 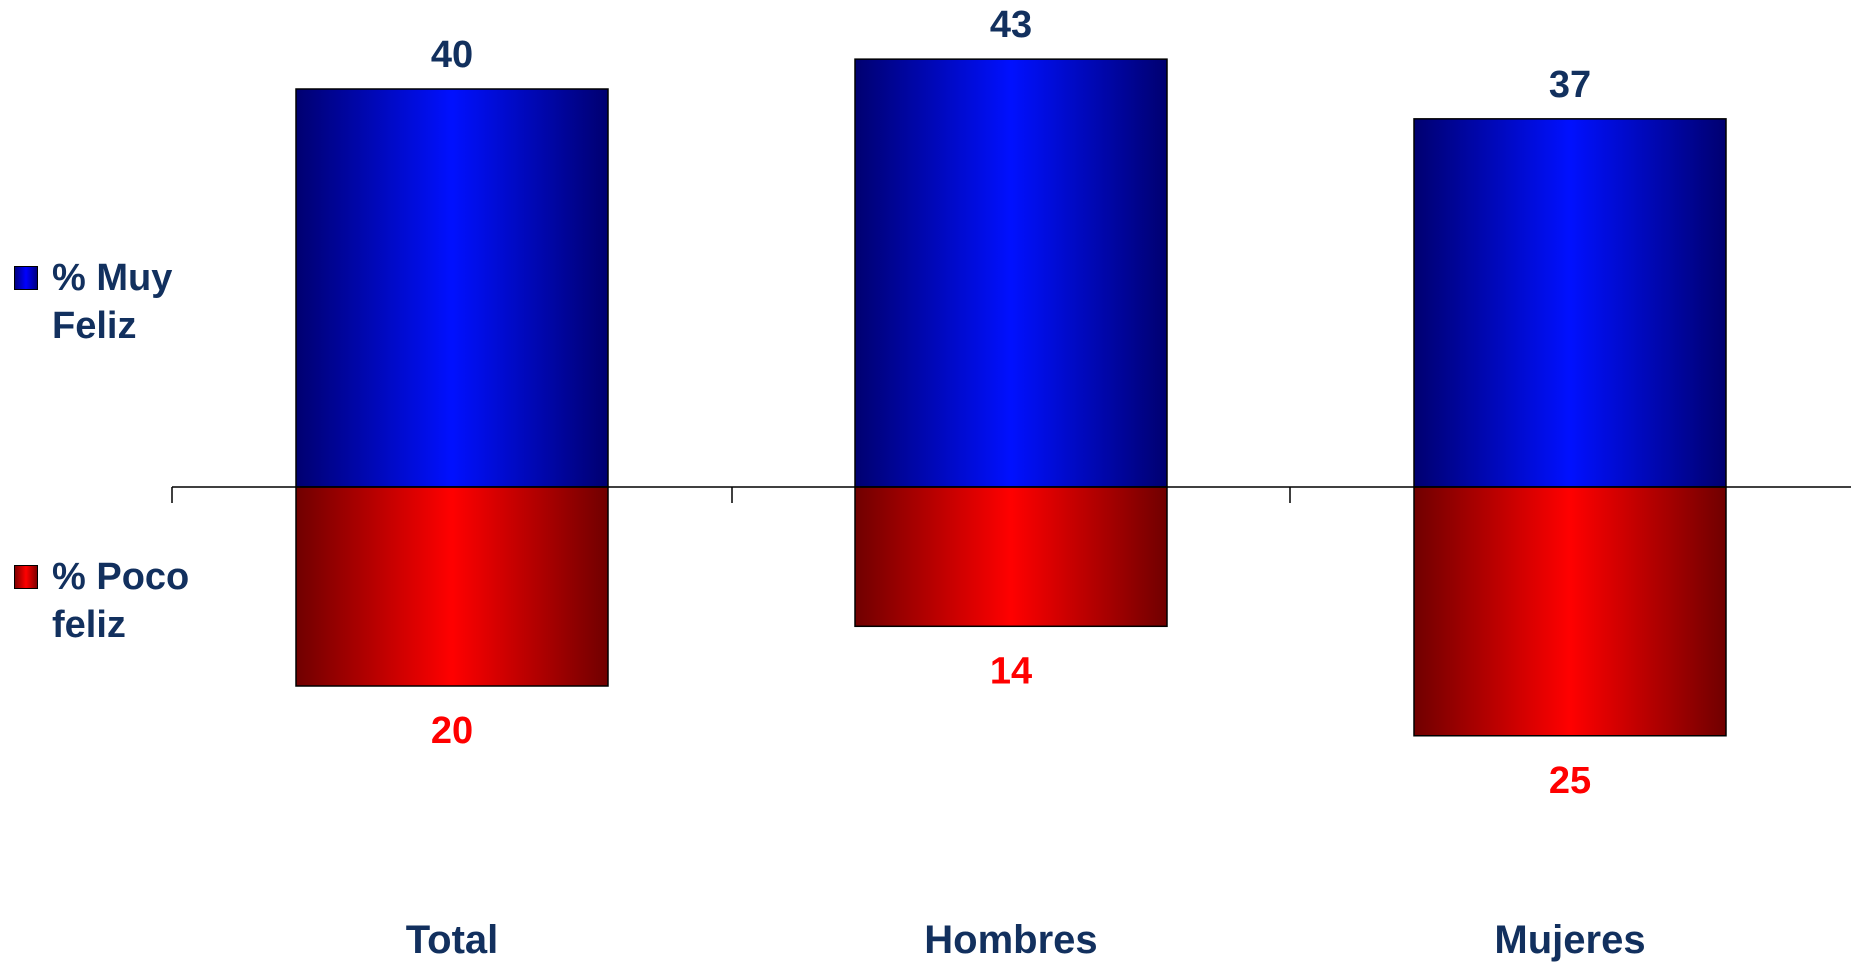 What do you see at coordinates (121, 601) in the screenshot?
I see `legend-label-poco-feliz: % Poco feliz` at bounding box center [121, 601].